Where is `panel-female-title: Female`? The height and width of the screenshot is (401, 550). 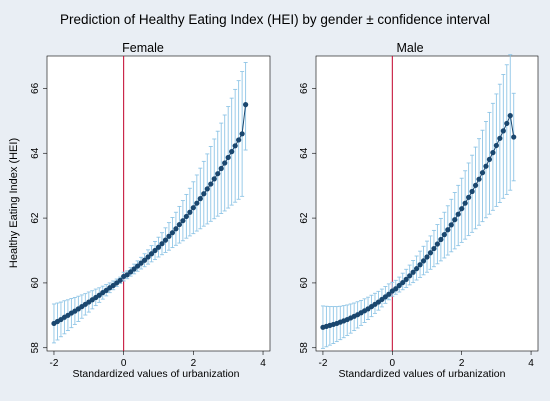 panel-female-title: Female is located at coordinates (143, 48).